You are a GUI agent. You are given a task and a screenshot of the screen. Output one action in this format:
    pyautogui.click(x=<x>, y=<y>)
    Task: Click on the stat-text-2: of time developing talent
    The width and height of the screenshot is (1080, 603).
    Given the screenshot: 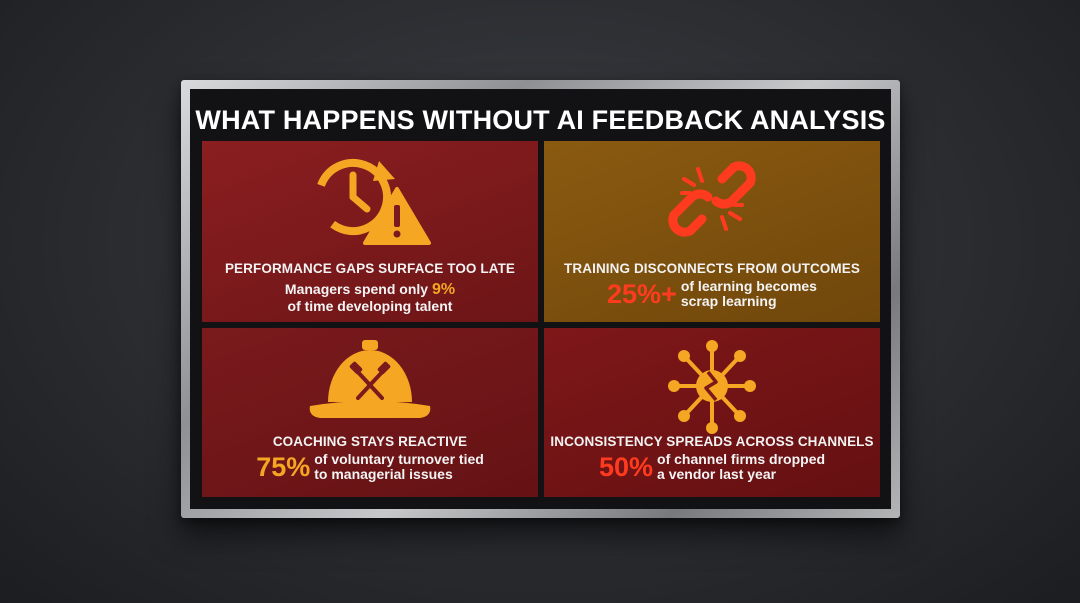 What is the action you would take?
    pyautogui.click(x=370, y=306)
    